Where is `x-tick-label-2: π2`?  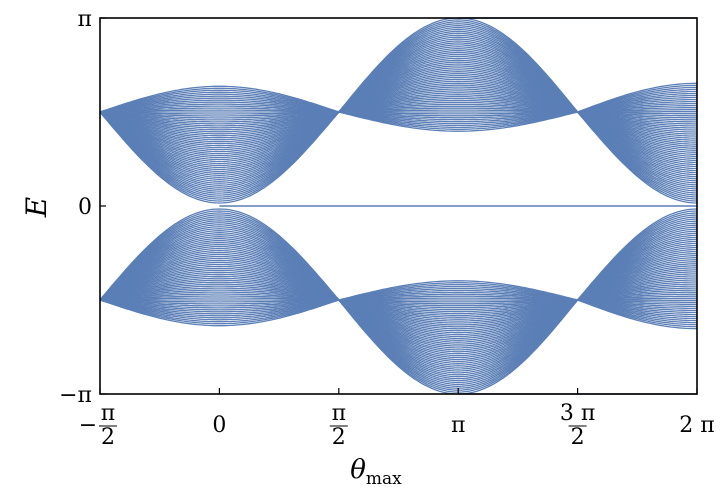
x-tick-label-2: π2 is located at coordinates (338, 425).